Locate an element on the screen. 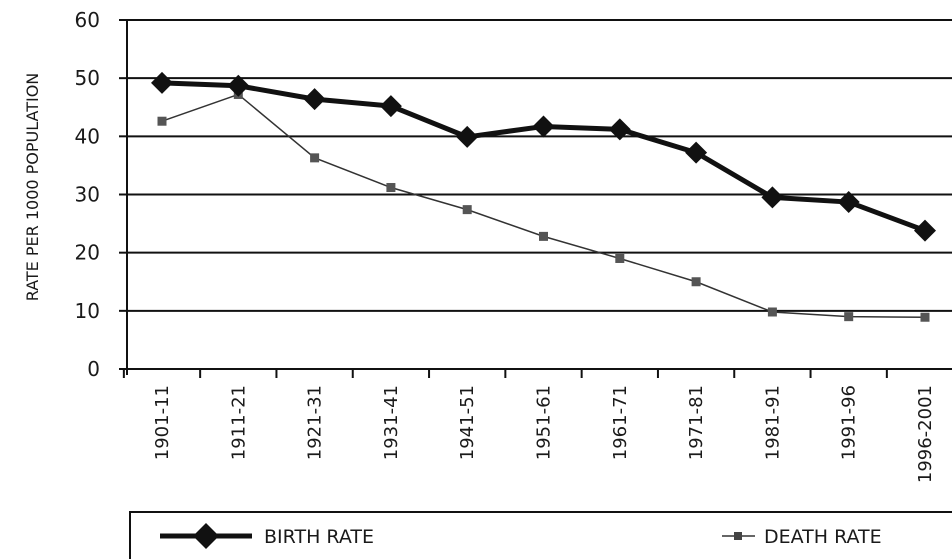  x-tick-label: 1901-11 is located at coordinates (162, 422).